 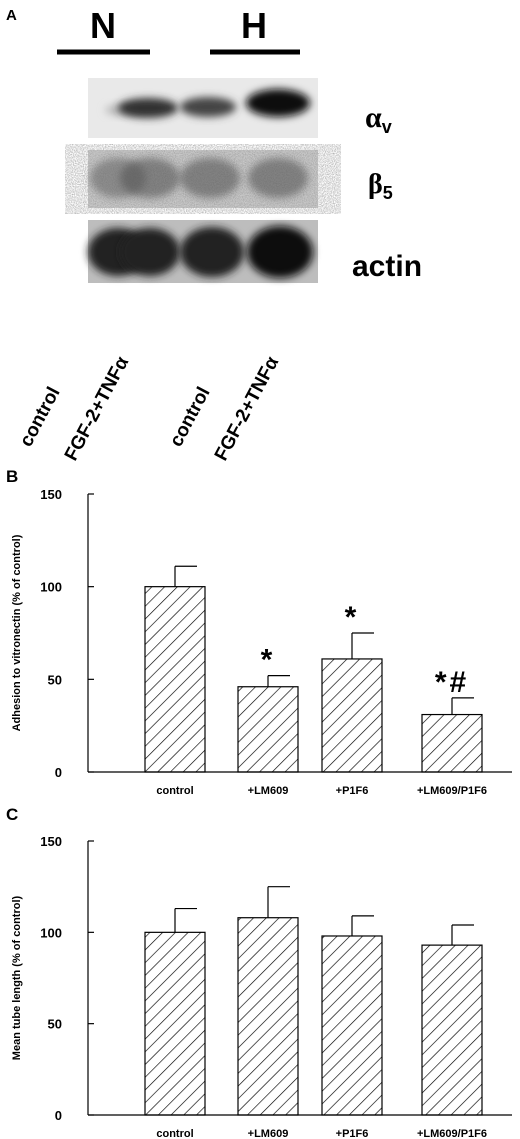 I want to click on panel-label: A, so click(x=11, y=15).